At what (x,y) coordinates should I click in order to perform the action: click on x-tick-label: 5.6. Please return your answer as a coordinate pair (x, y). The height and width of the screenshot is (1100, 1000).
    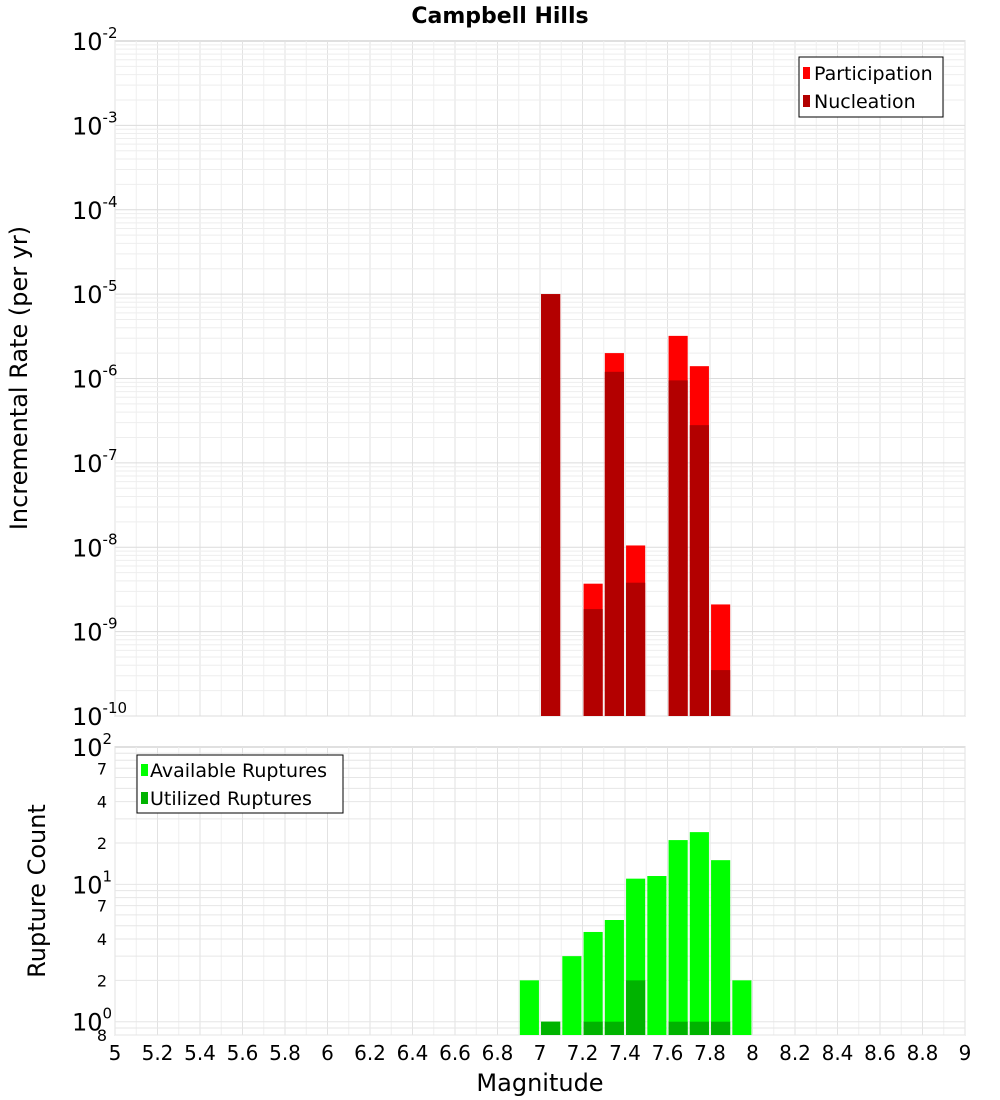
    Looking at the image, I should click on (243, 1053).